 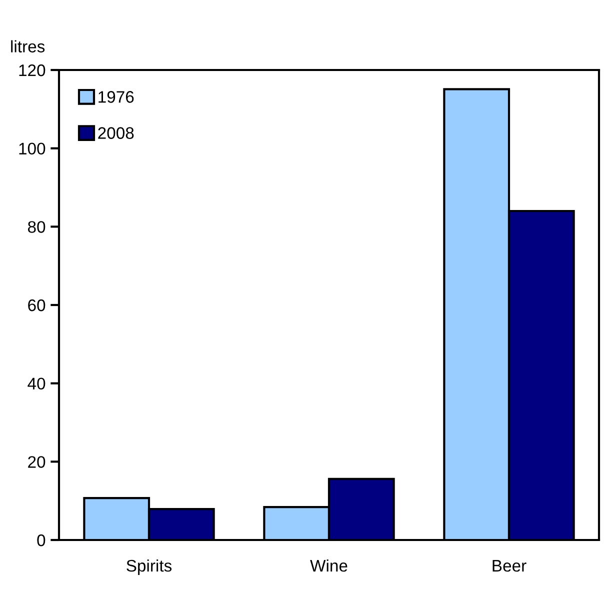 I want to click on y-tick-label: 120, so click(x=32, y=70).